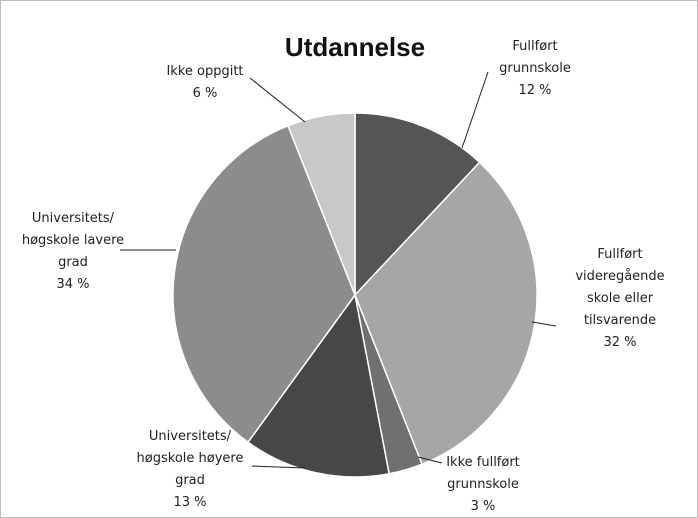 This screenshot has height=518, width=698. I want to click on slice-value-label: 13 %, so click(189, 502).